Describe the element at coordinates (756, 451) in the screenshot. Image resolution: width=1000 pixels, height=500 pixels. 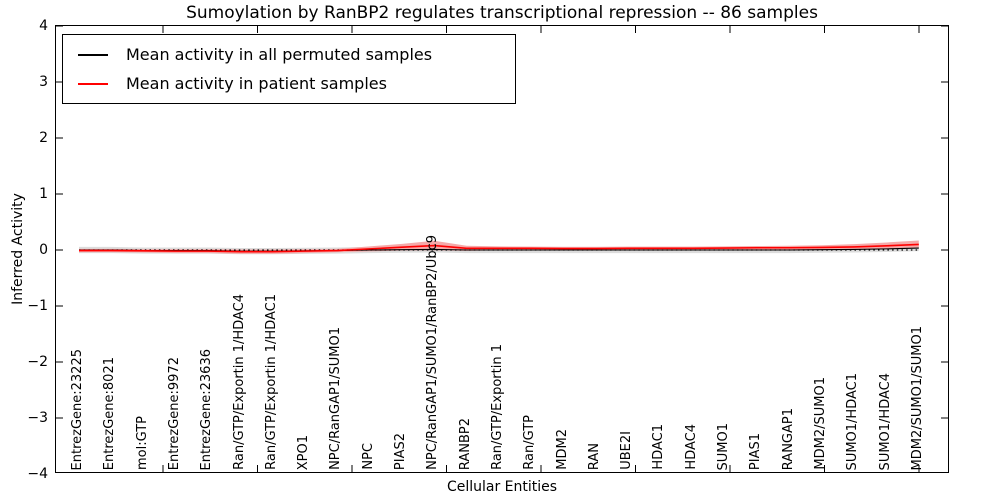
I see `x-category-label: PIAS1` at that location.